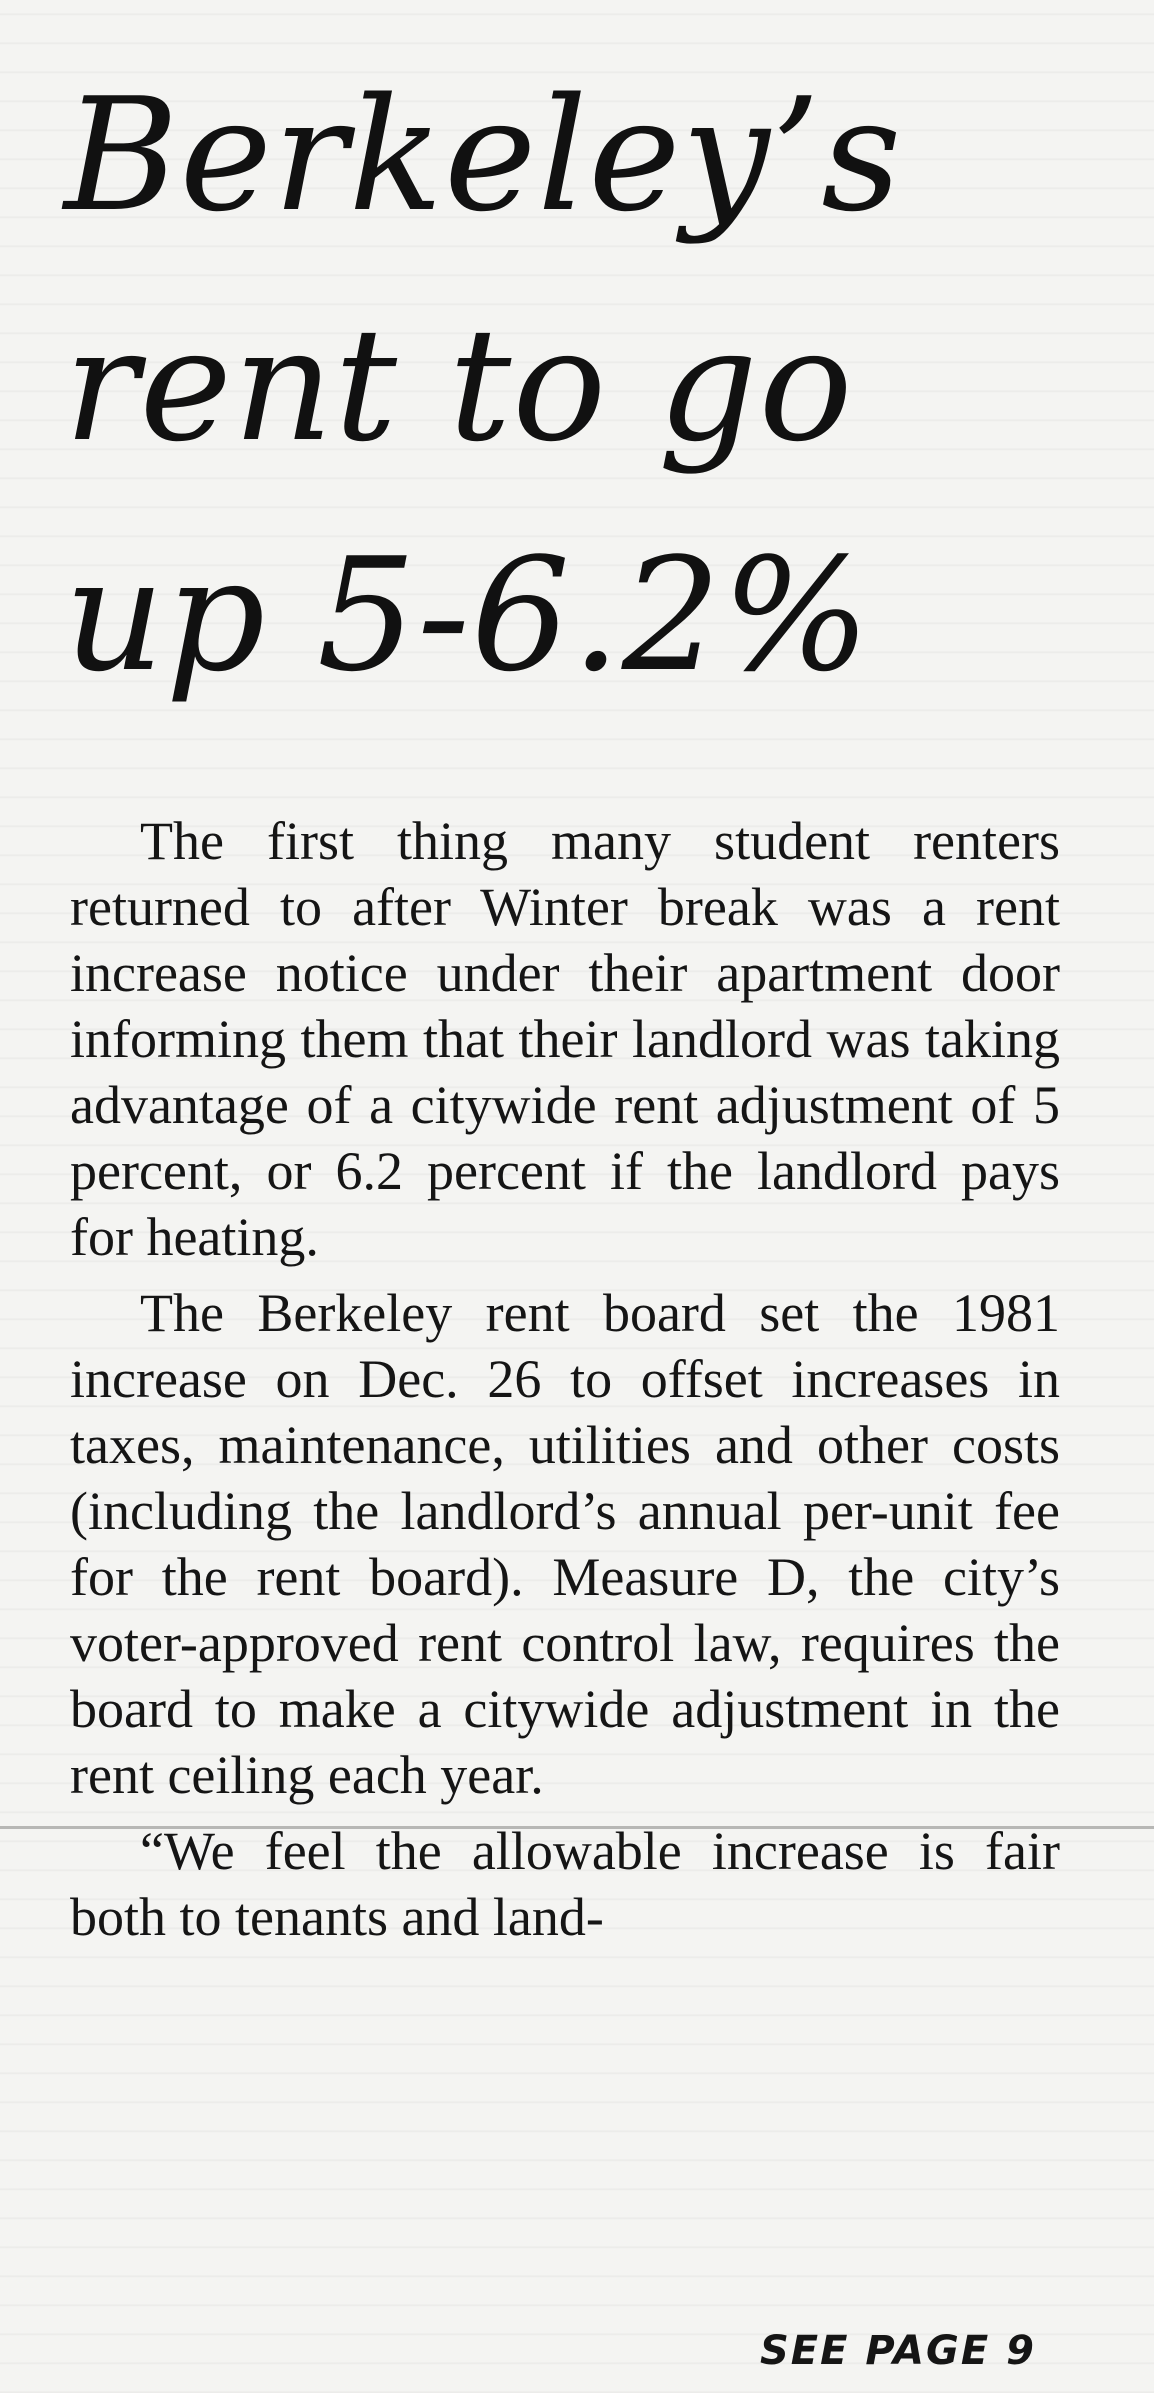  I want to click on headline-line-2: rent to go, so click(459, 385).